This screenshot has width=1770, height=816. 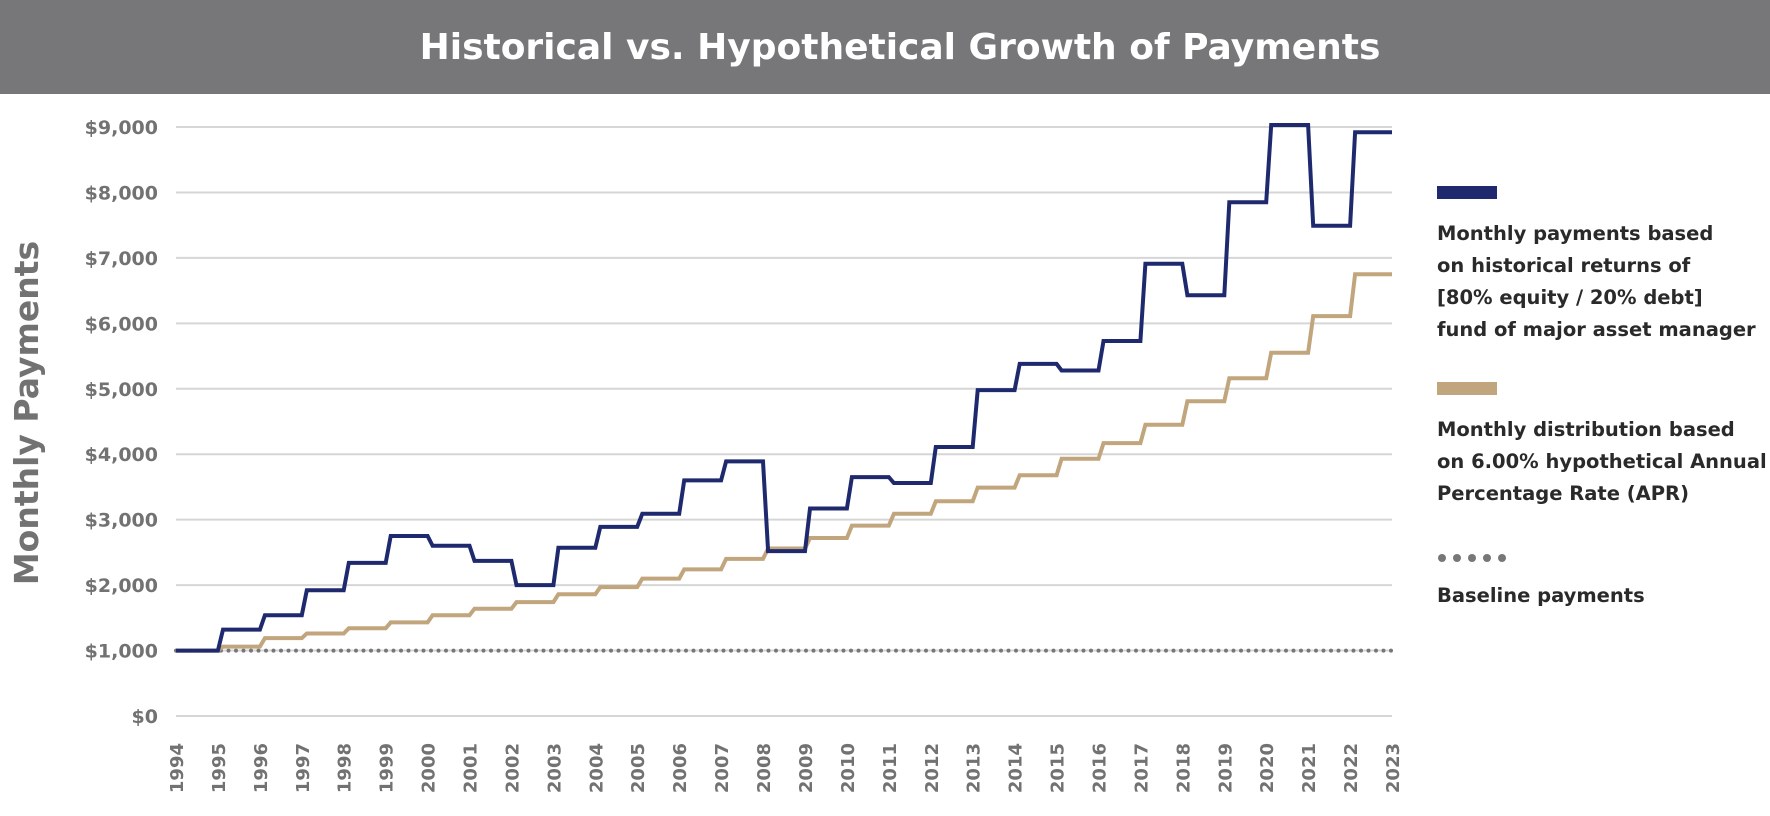 What do you see at coordinates (764, 768) in the screenshot?
I see `x-tick-label: 2008` at bounding box center [764, 768].